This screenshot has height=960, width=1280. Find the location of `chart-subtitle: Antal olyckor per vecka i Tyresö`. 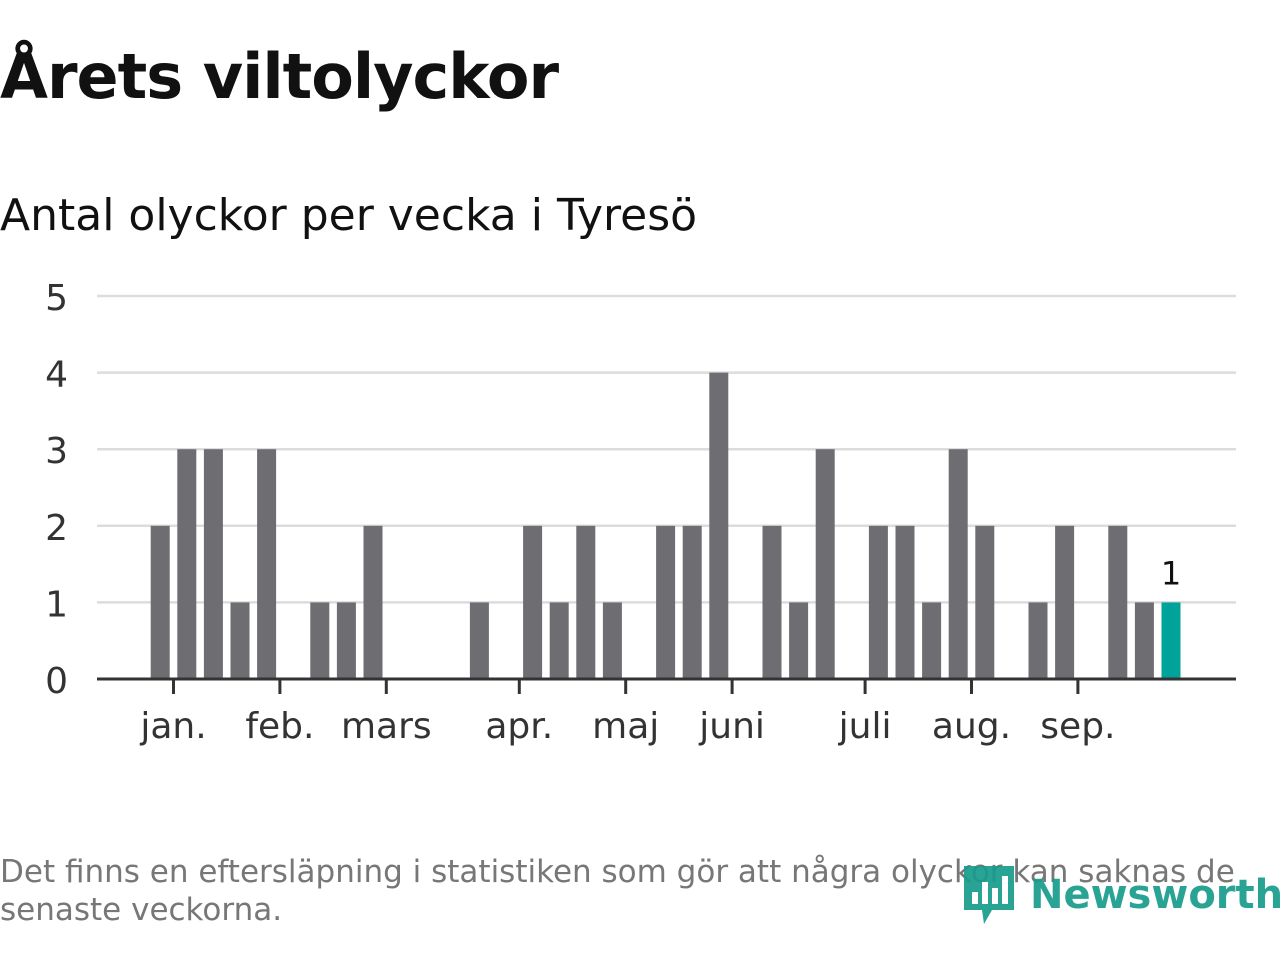

chart-subtitle: Antal olyckor per vecka i Tyresö is located at coordinates (349, 215).